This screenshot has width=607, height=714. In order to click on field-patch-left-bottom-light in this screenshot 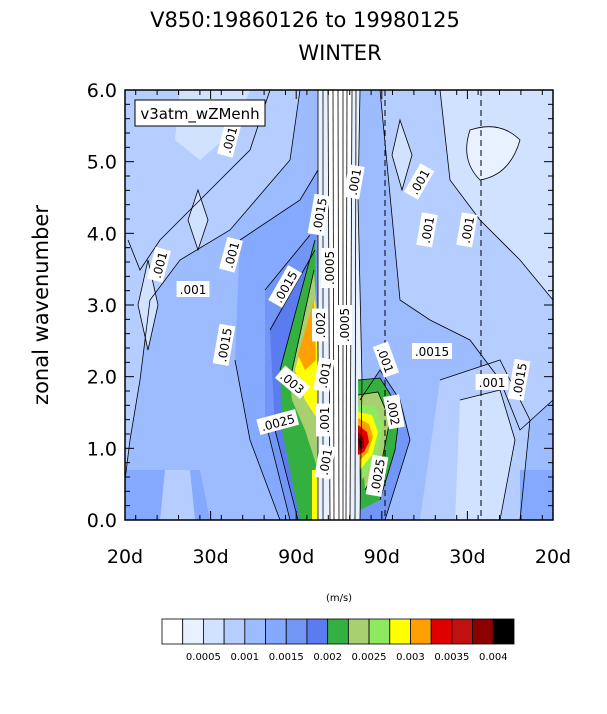, I will do `click(177, 495)`.